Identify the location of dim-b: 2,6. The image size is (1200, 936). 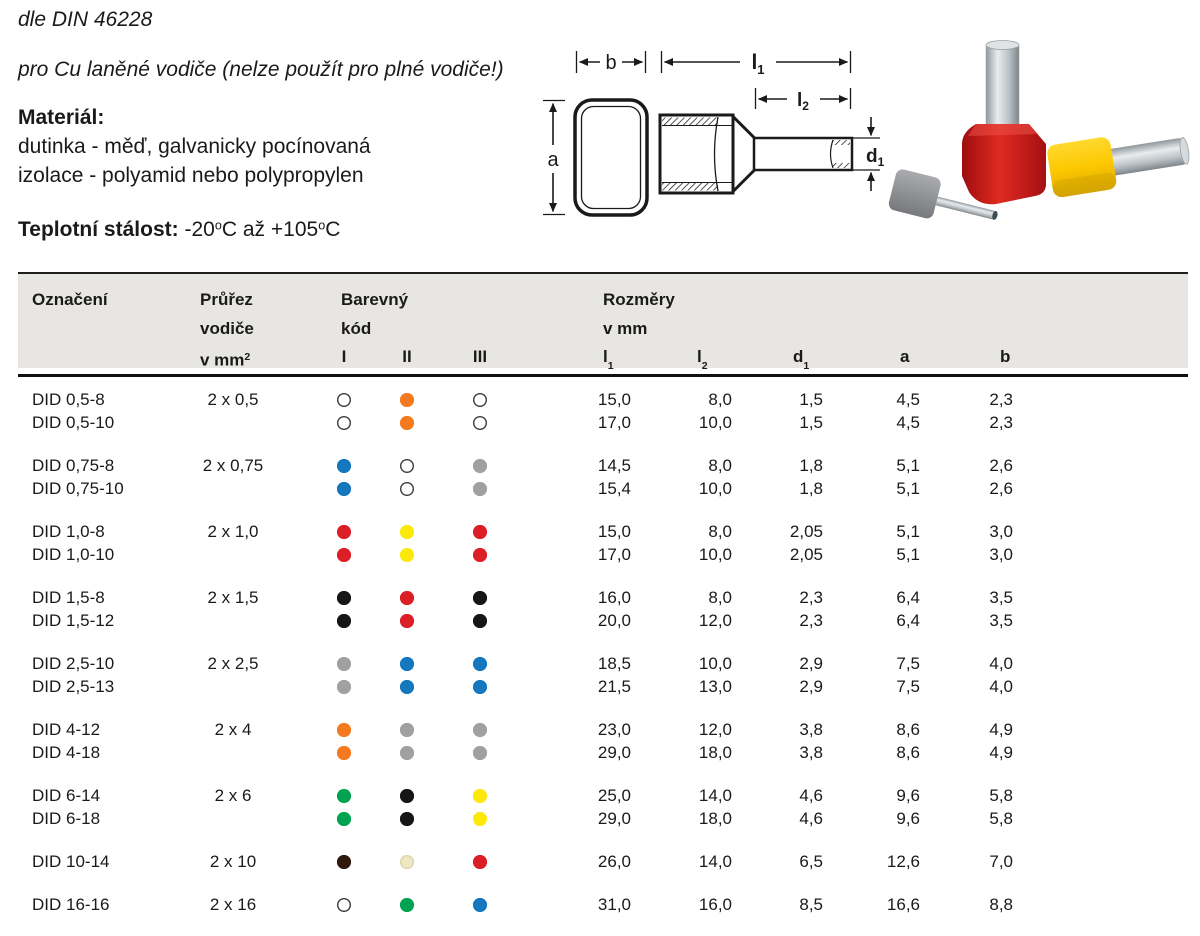
(1001, 465).